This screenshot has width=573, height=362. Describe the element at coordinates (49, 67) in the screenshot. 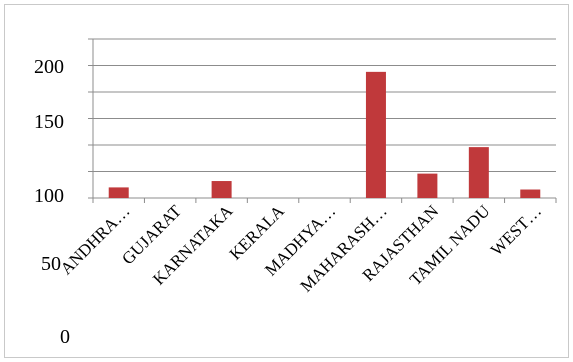

I see `y-tick-label: 200` at that location.